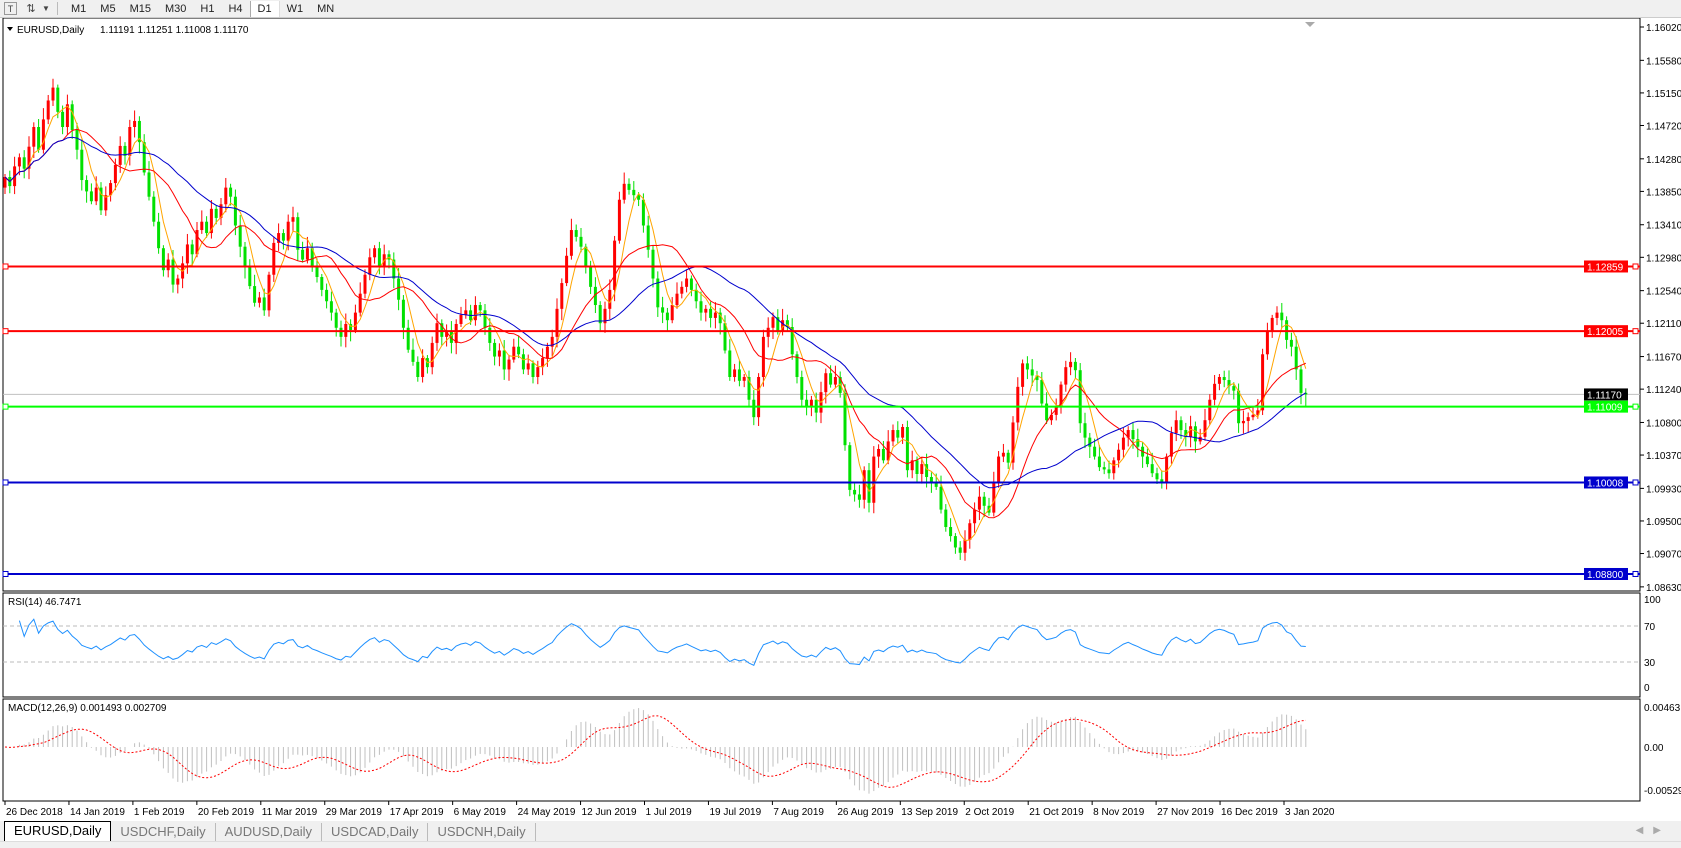  Describe the element at coordinates (480, 812) in the screenshot. I see `x-tick-label: 6 May 2019` at that location.